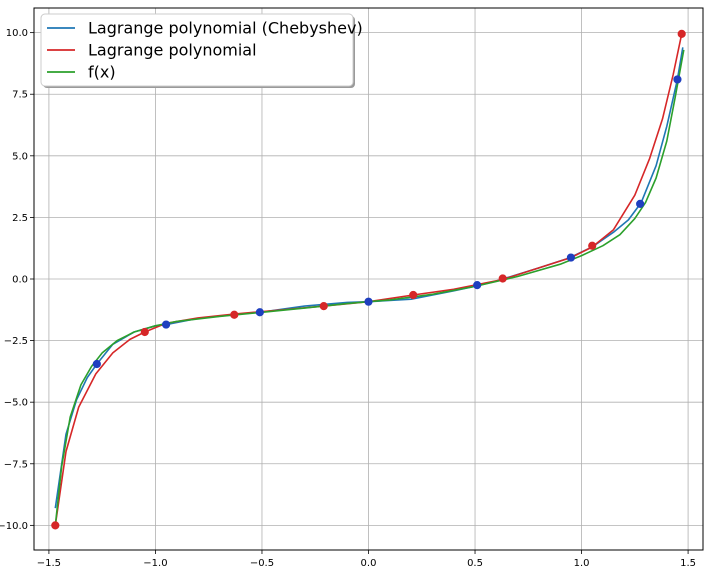 This screenshot has width=713, height=582. What do you see at coordinates (688, 563) in the screenshot?
I see `x-tick-label: 1.5` at bounding box center [688, 563].